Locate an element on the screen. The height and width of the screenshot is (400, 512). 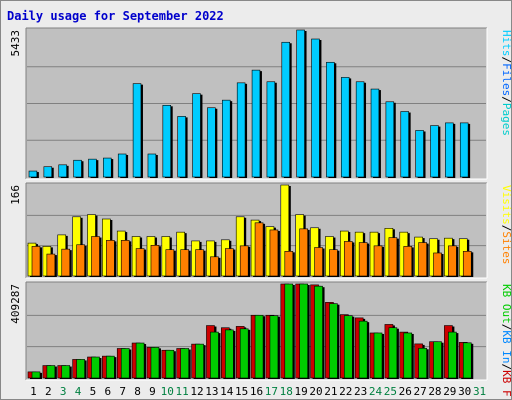
bar-kbytes-kb-out-day-29-face is located at coordinates (452, 355).